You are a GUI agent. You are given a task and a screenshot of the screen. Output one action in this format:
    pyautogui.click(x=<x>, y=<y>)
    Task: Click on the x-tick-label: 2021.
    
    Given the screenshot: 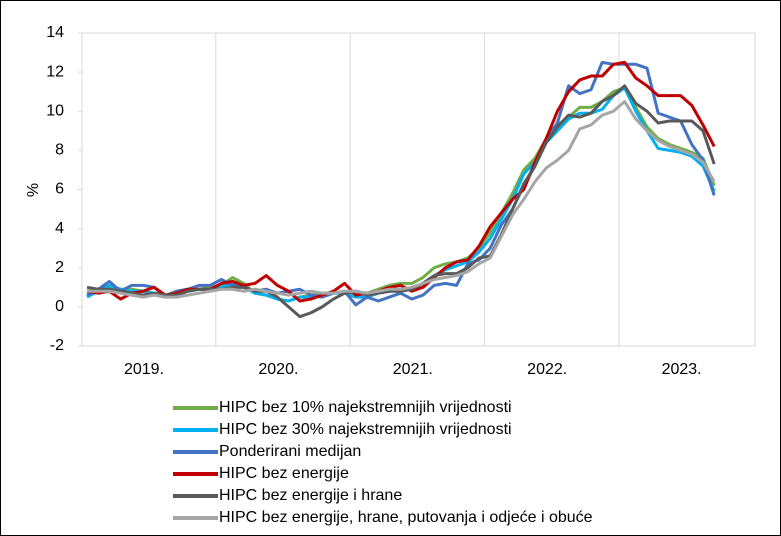 What is the action you would take?
    pyautogui.click(x=413, y=369)
    